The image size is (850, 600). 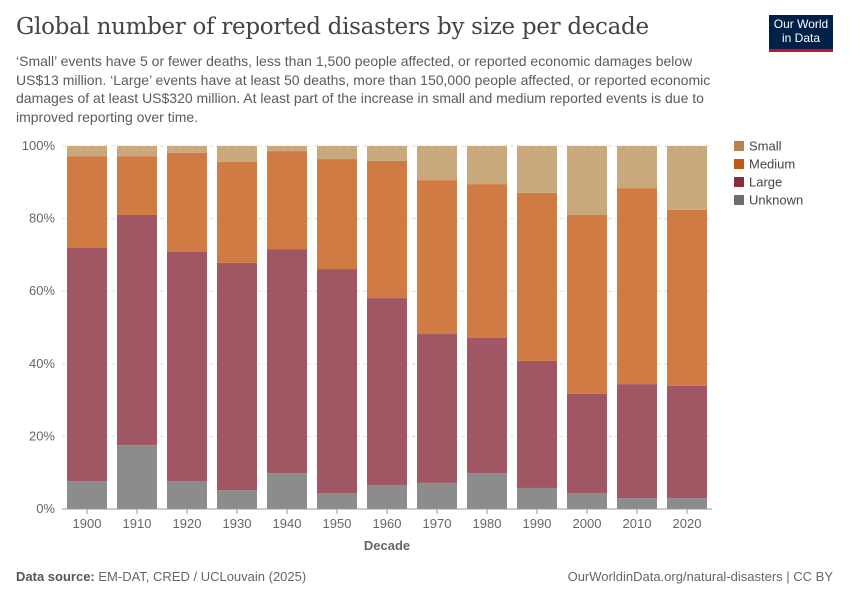 What do you see at coordinates (587, 501) in the screenshot?
I see `bar-unknown-2000` at bounding box center [587, 501].